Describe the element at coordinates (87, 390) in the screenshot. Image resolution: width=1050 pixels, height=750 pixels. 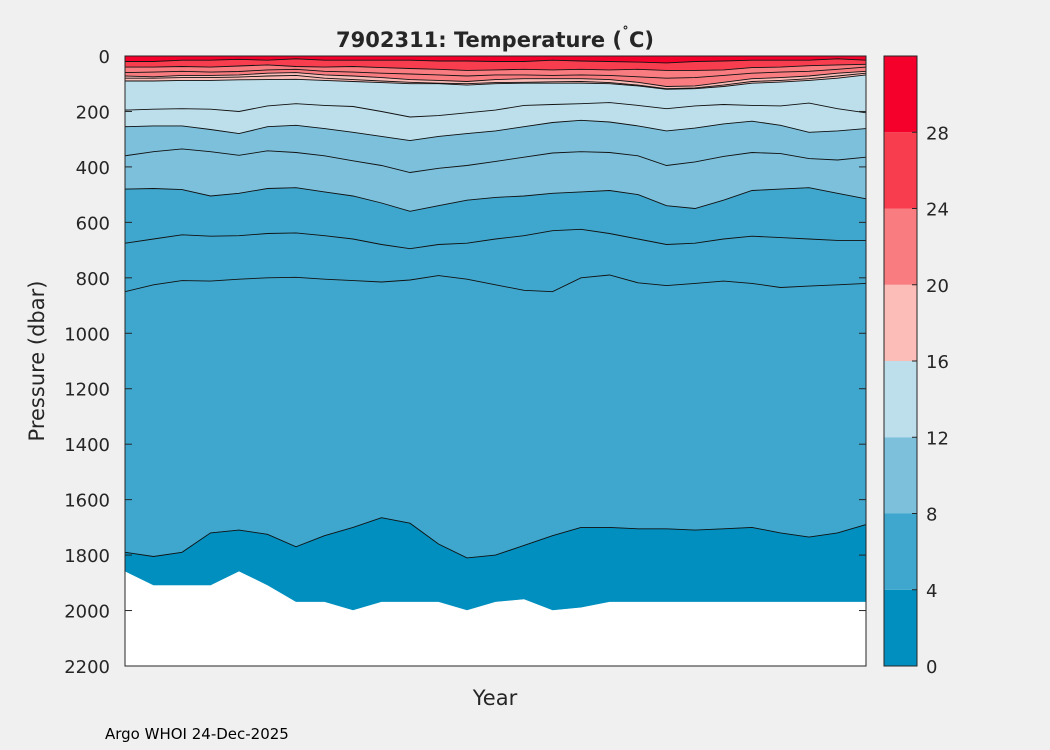
I see `y-tick-label: 1200` at that location.